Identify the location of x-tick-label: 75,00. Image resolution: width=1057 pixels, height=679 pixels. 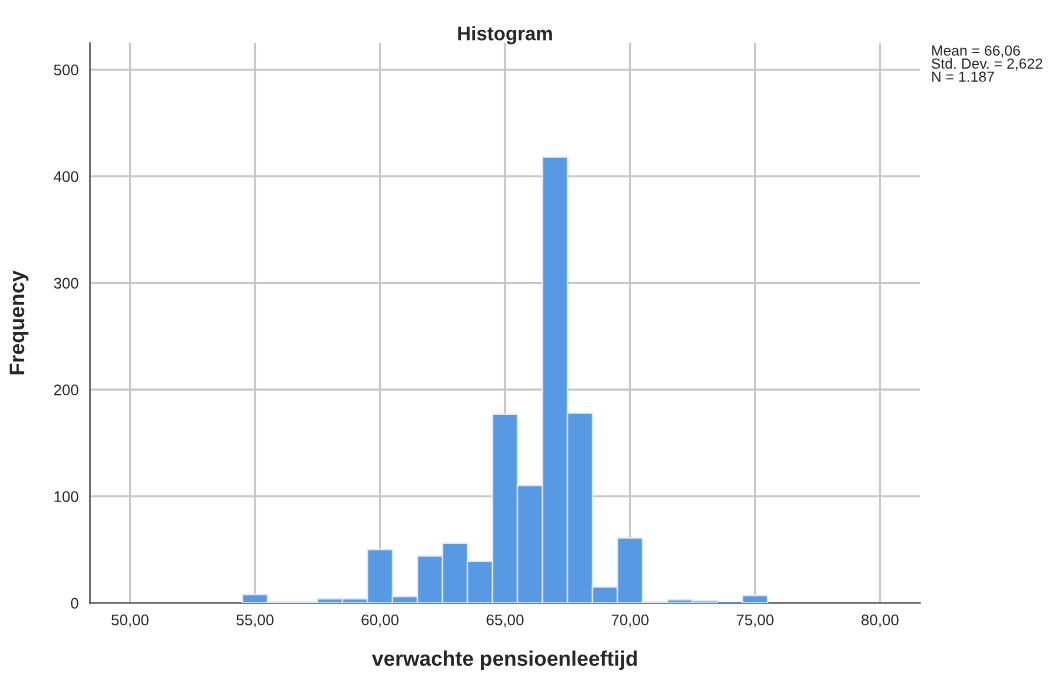
(755, 621).